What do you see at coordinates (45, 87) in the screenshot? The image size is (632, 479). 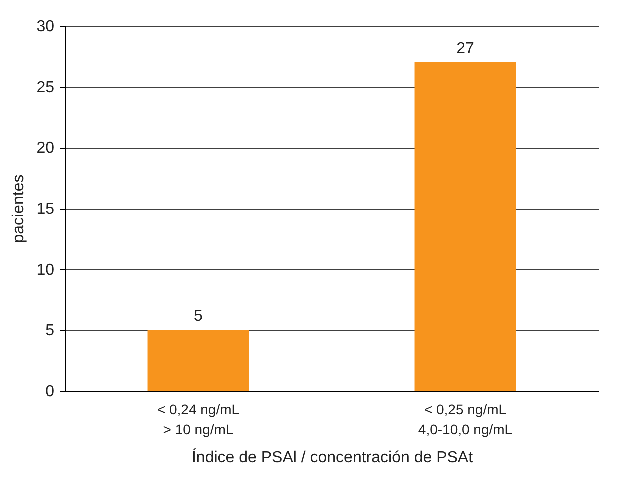 I see `y-tick-label: 25` at bounding box center [45, 87].